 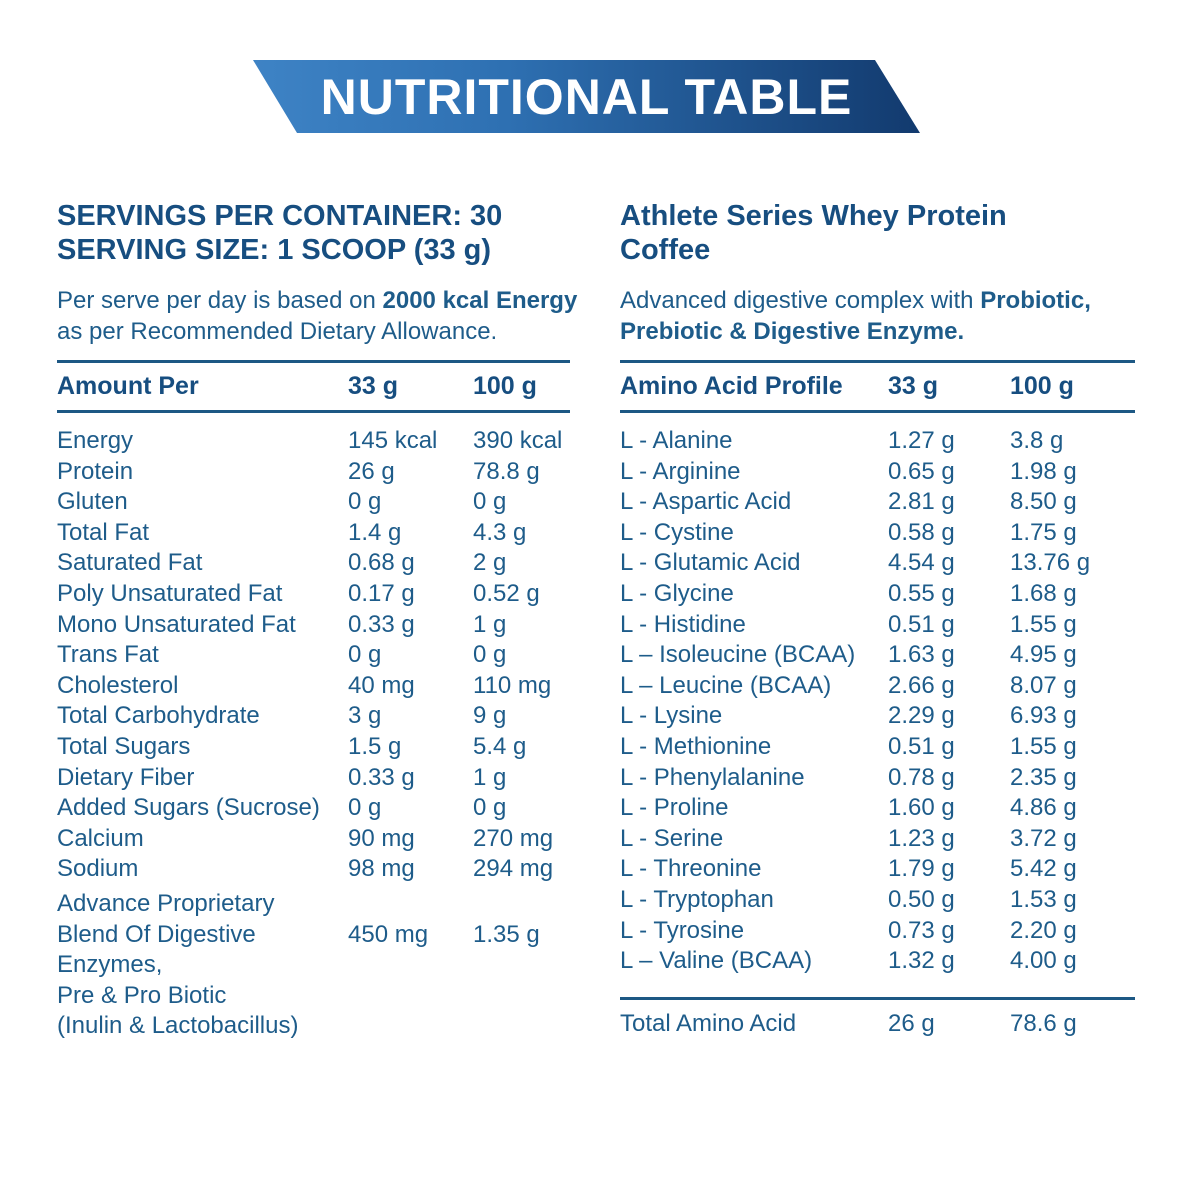 I want to click on row-value-100g: 270 mg, so click(x=513, y=838).